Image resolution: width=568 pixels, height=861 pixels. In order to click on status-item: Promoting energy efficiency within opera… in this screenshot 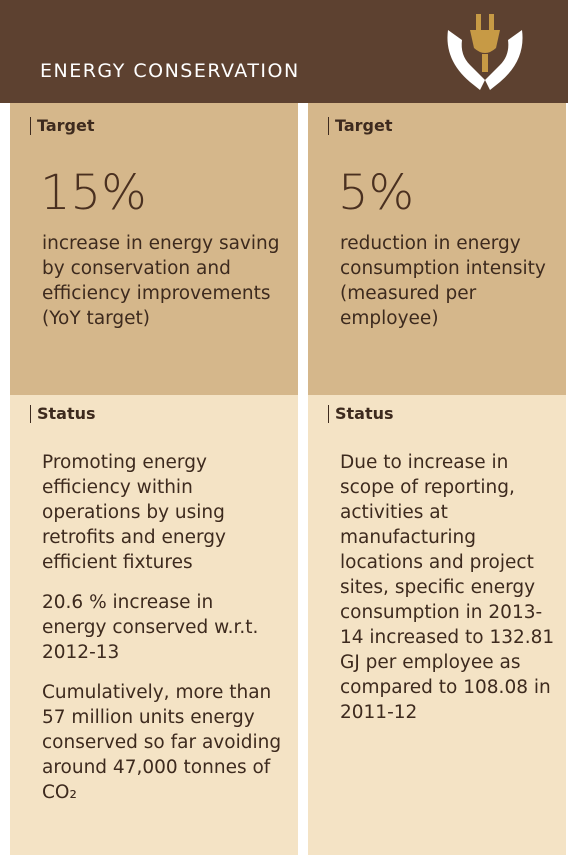, I will do `click(134, 512)`.